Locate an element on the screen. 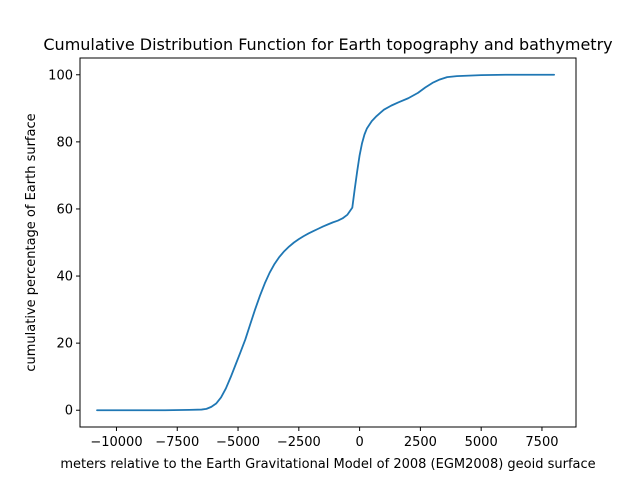  x-axis: −10000 −7500 −5000 −2500 0 2500 5000 7500 is located at coordinates (324, 438).